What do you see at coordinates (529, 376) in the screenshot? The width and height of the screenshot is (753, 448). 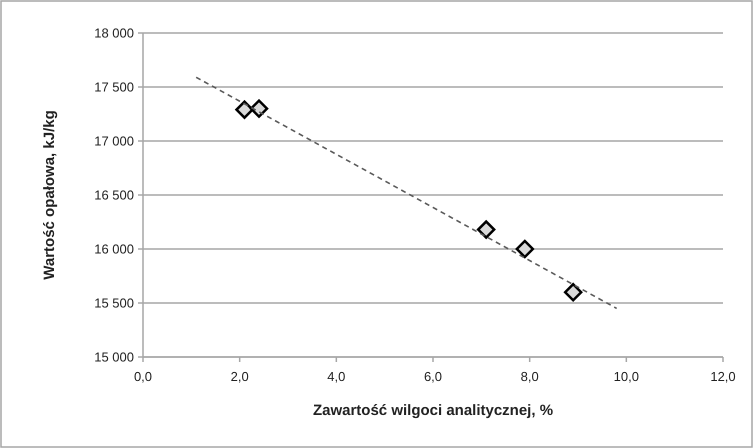 I see `x-tick-label: 8,0` at bounding box center [529, 376].